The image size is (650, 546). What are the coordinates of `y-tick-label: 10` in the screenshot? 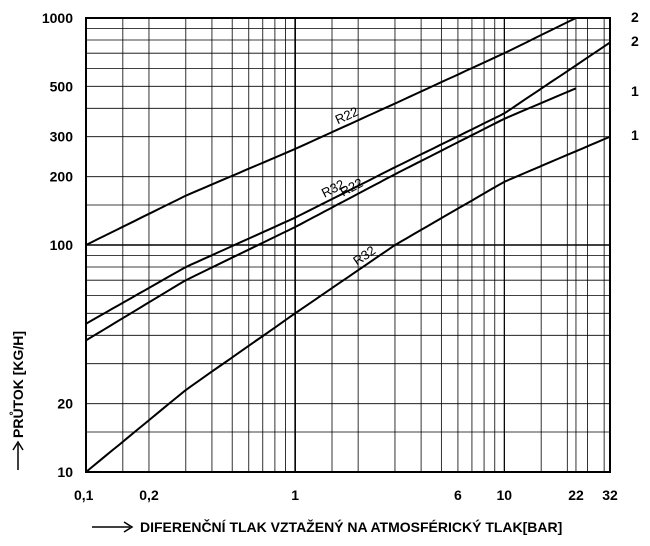 It's located at (65, 472).